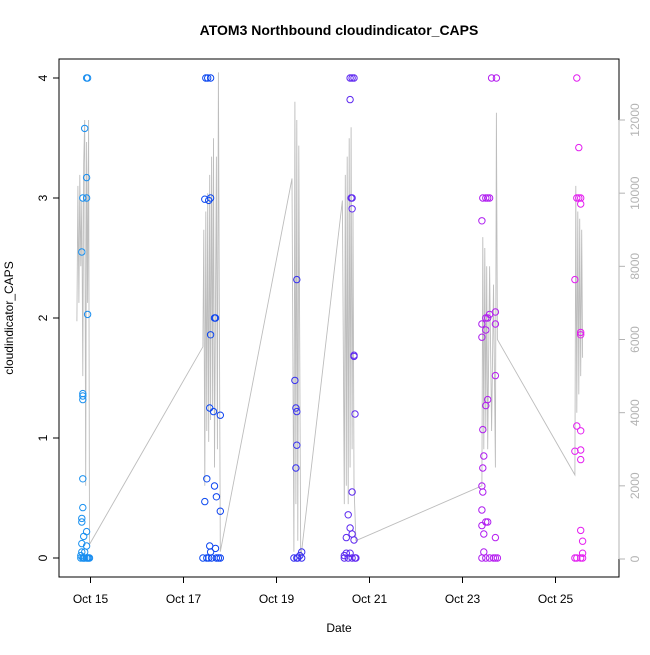 The height and width of the screenshot is (655, 650). I want to click on x-tick-label: Oct 15, so click(91, 599).